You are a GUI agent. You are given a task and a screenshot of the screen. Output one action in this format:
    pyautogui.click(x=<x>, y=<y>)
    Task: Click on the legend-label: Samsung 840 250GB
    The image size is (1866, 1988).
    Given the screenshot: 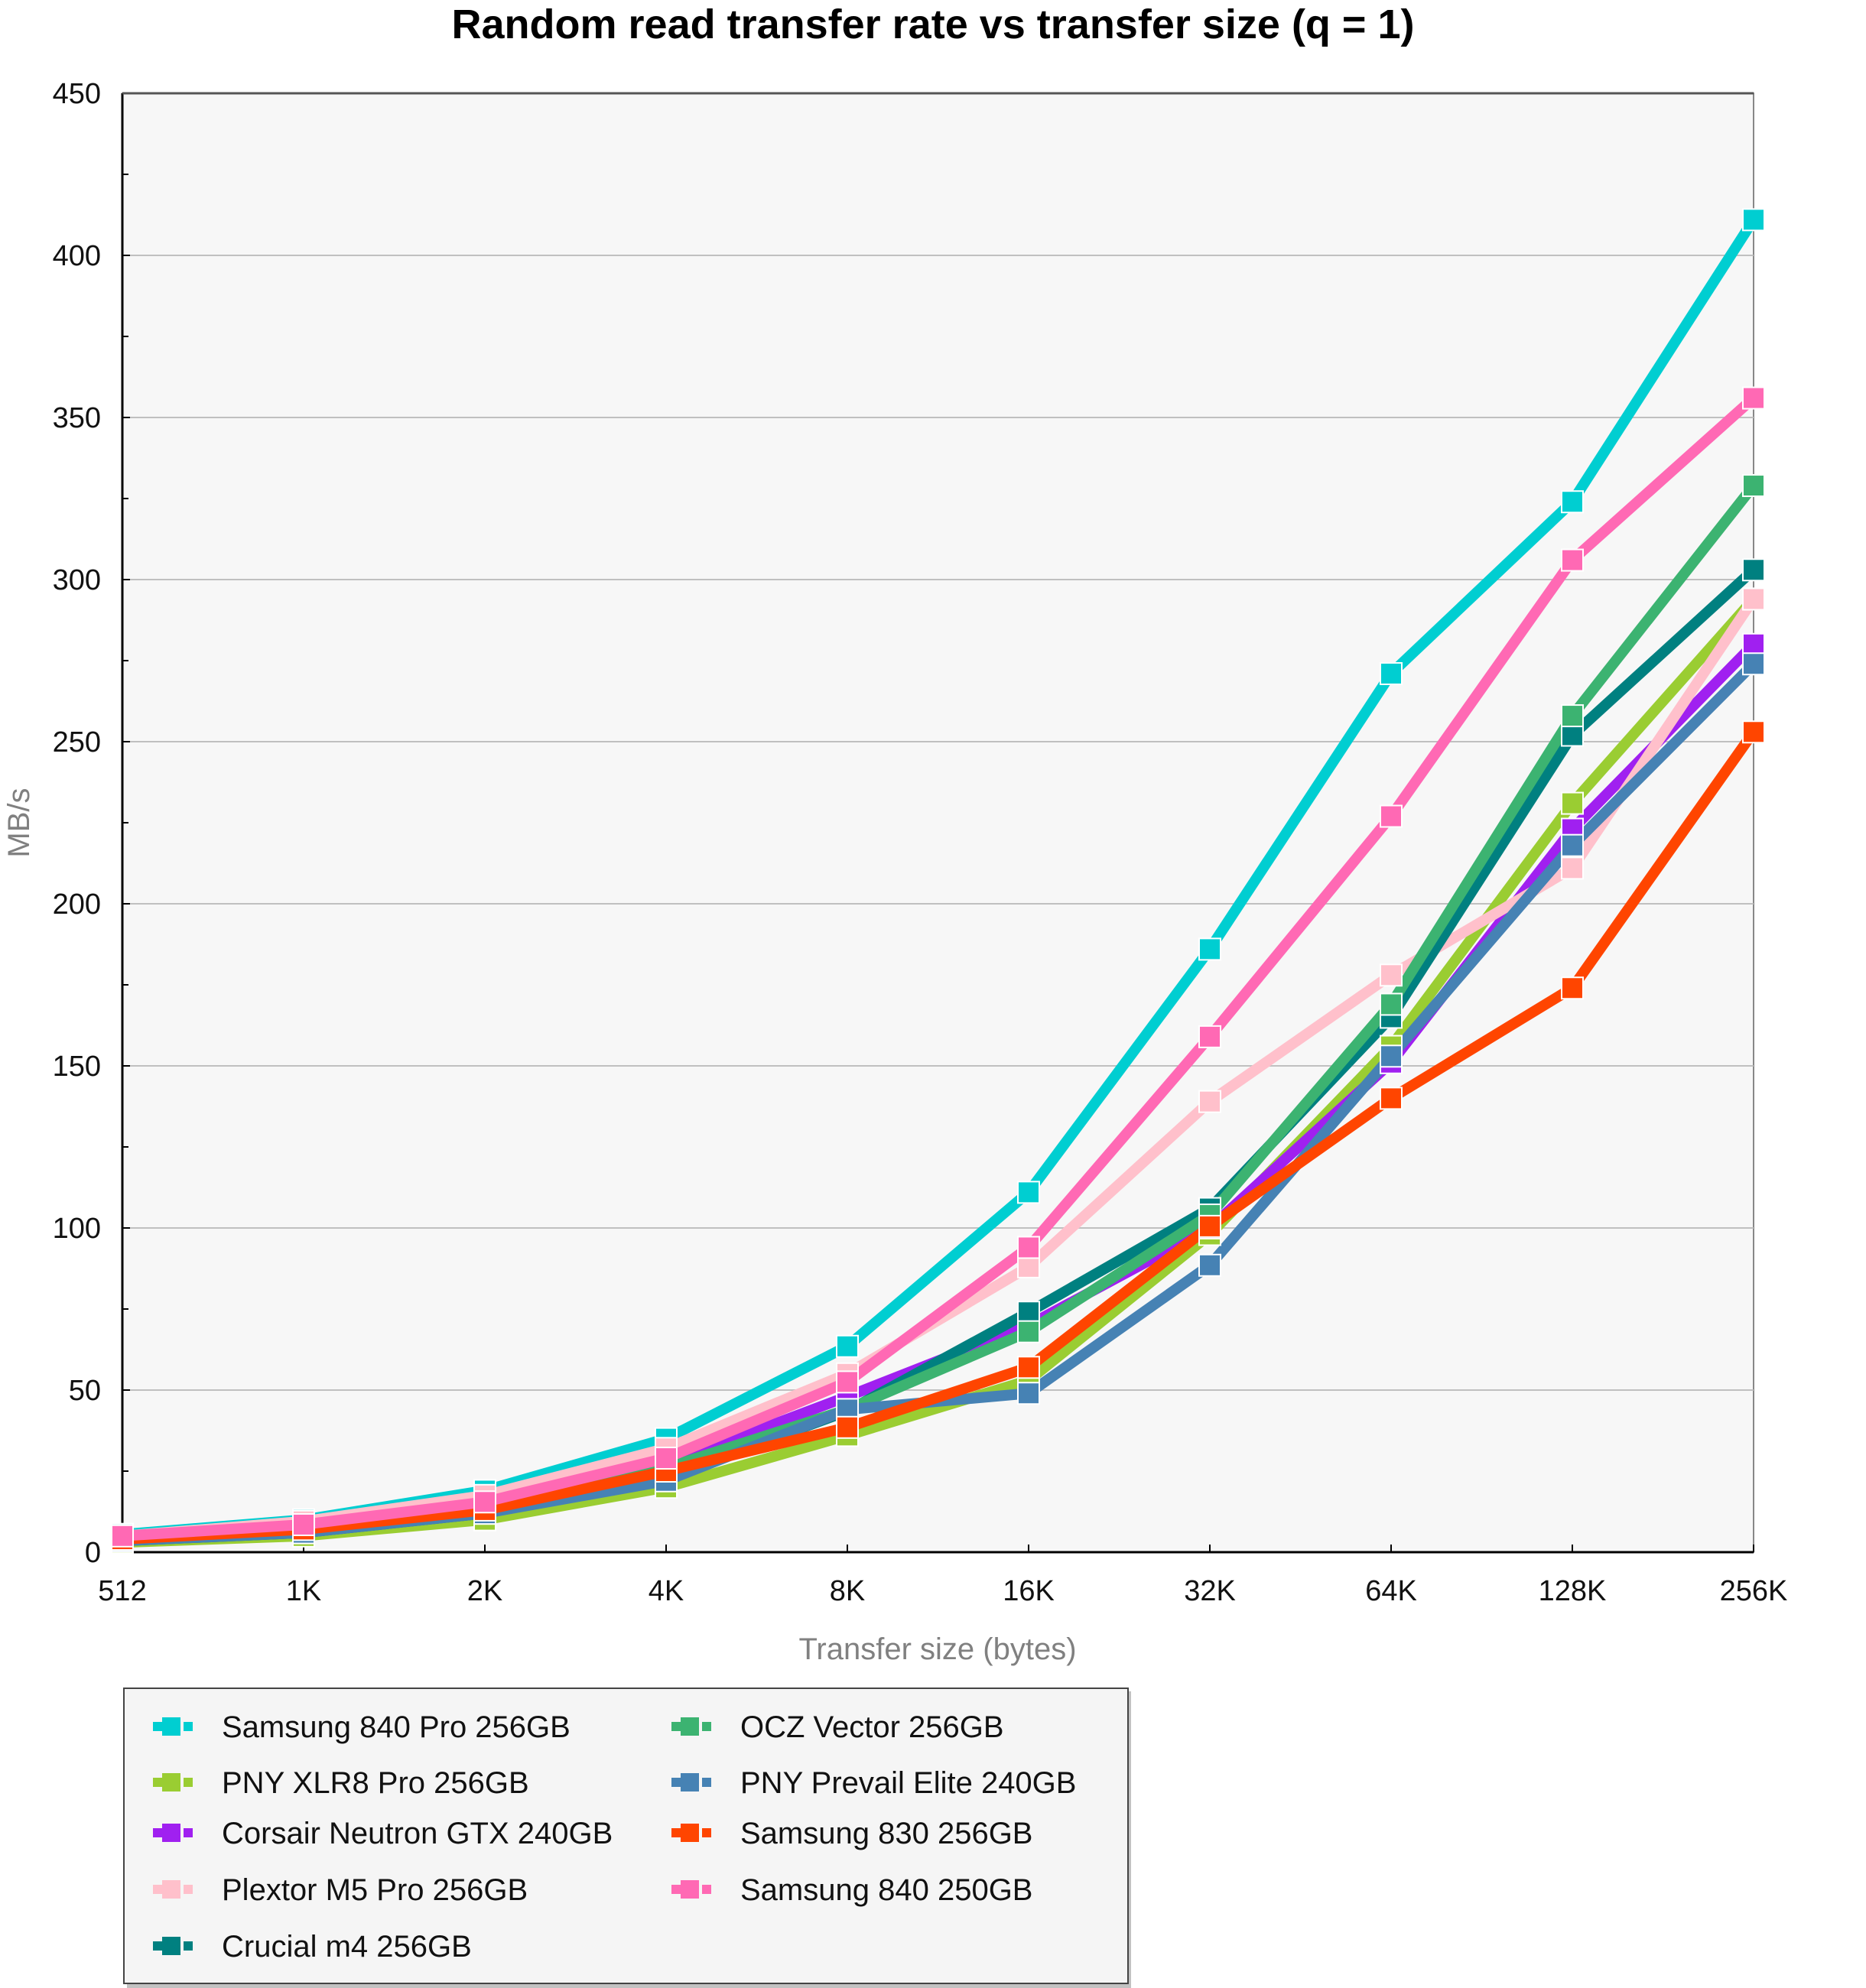 What is the action you would take?
    pyautogui.click(x=886, y=1890)
    